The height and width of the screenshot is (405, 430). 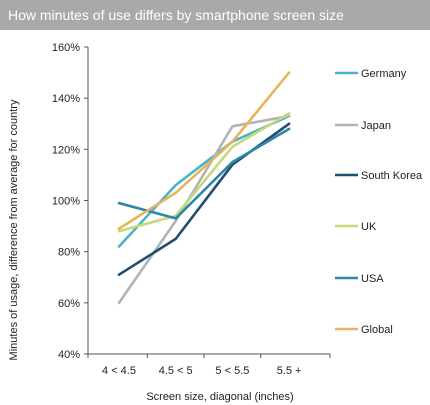 What do you see at coordinates (289, 371) in the screenshot?
I see `x-tick-label: 5.5 +` at bounding box center [289, 371].